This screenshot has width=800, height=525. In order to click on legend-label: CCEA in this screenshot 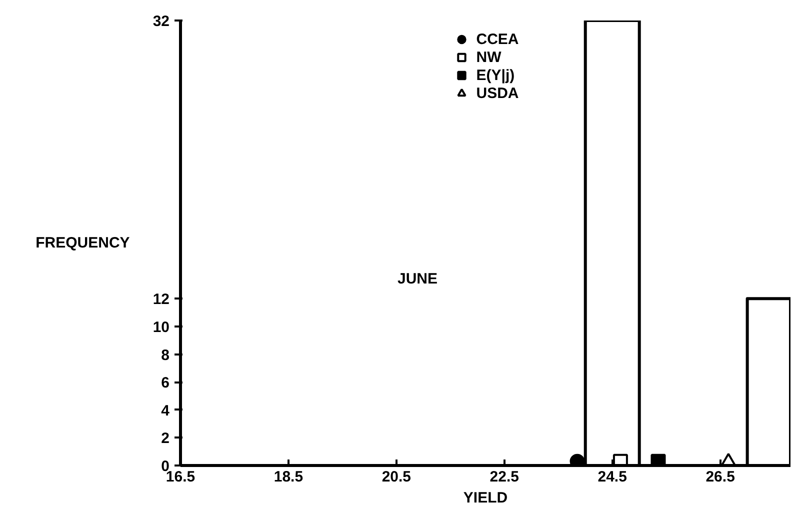, I will do `click(497, 39)`.